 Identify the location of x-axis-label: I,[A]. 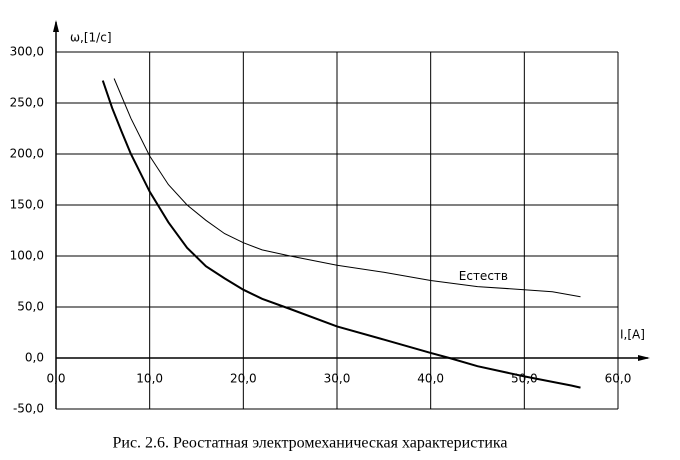
(632, 335).